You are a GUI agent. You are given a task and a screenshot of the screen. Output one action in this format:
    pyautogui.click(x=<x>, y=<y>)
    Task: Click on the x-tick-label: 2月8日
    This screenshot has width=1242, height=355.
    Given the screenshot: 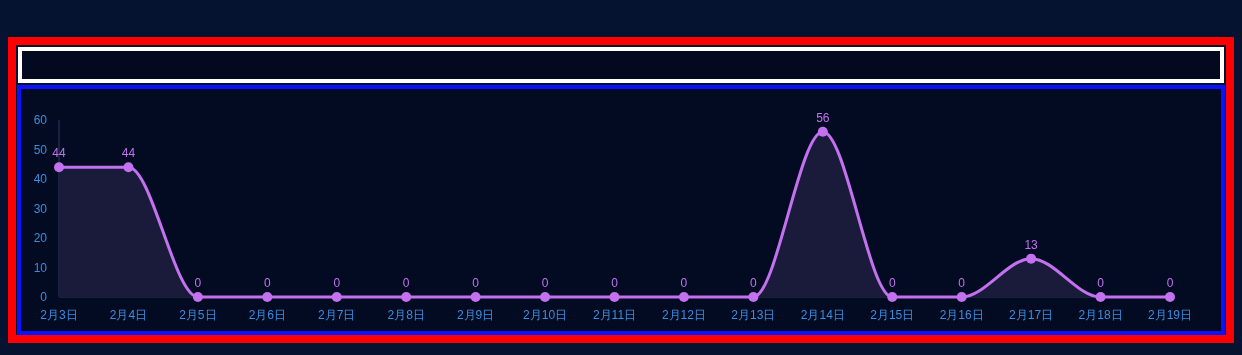 What is the action you would take?
    pyautogui.click(x=406, y=315)
    